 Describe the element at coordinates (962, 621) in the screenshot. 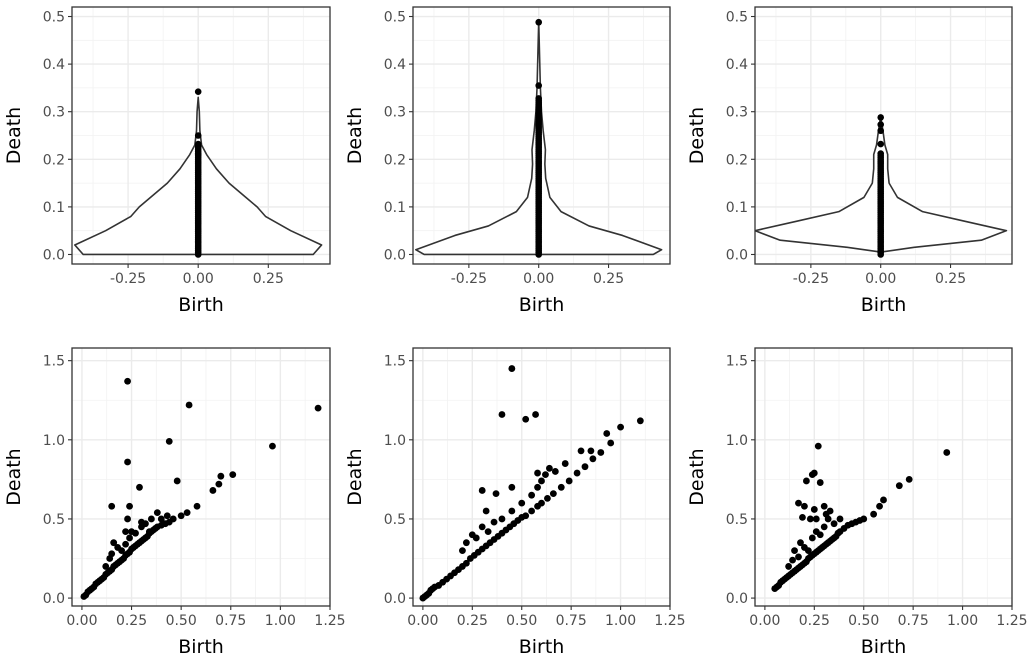

I see `x-tick-label: 1.00` at that location.